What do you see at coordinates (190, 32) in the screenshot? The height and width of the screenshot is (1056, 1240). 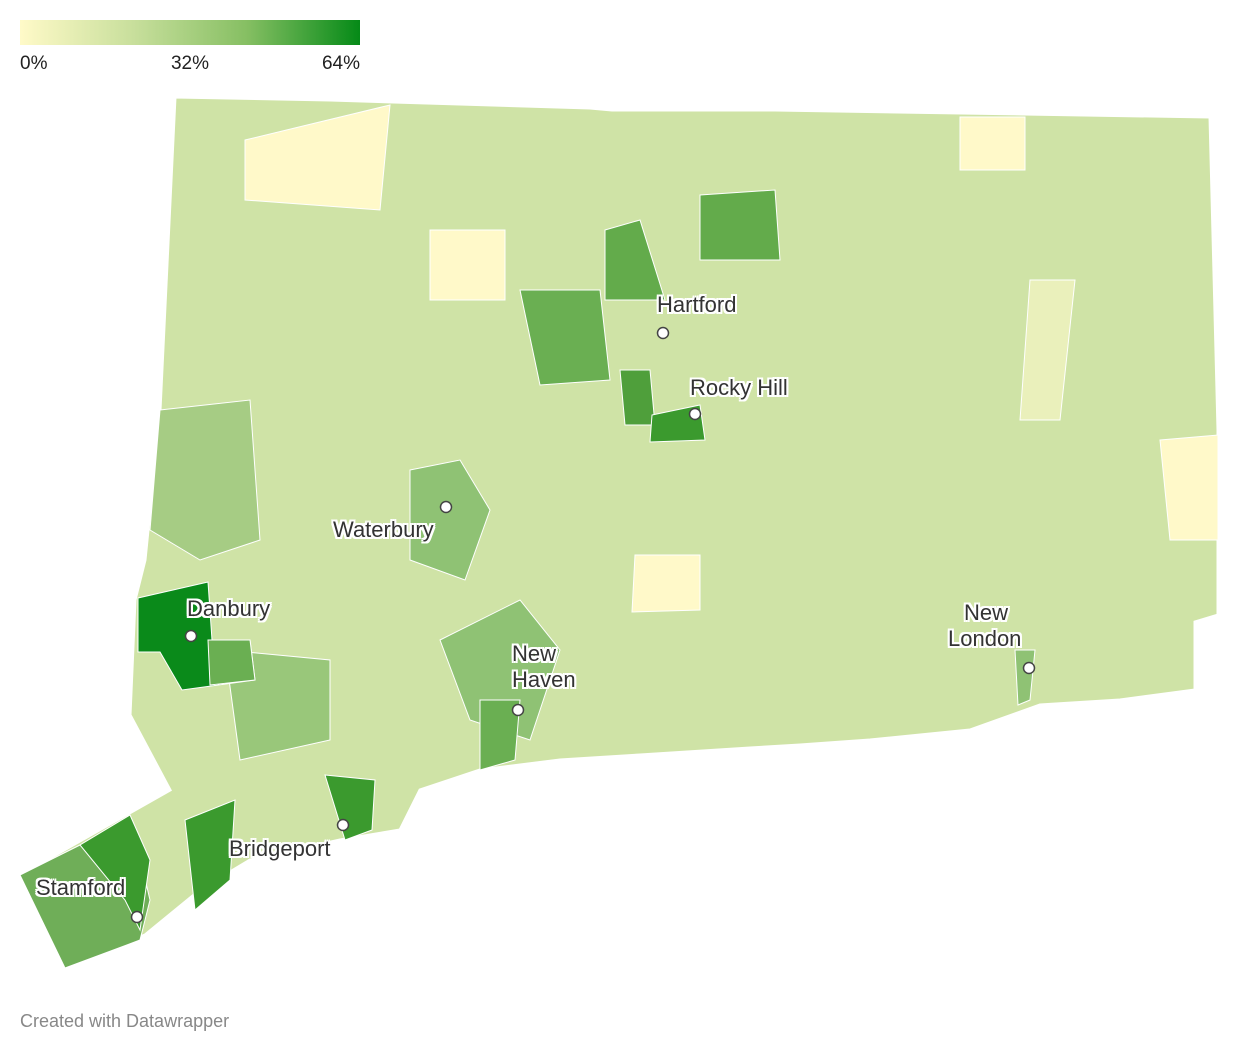 I see `legend-bar` at bounding box center [190, 32].